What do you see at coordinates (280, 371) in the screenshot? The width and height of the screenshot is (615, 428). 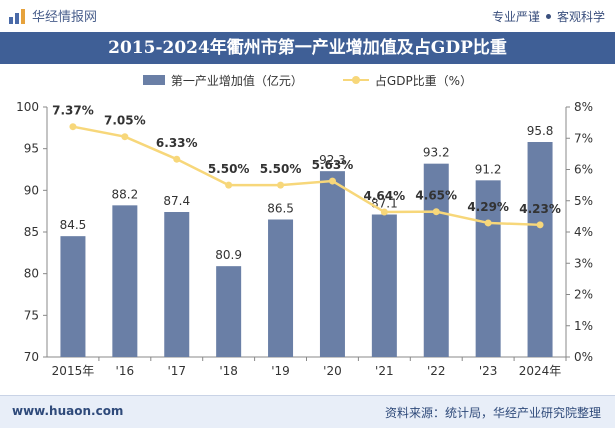 I see `x-tick-label: '19` at bounding box center [280, 371].